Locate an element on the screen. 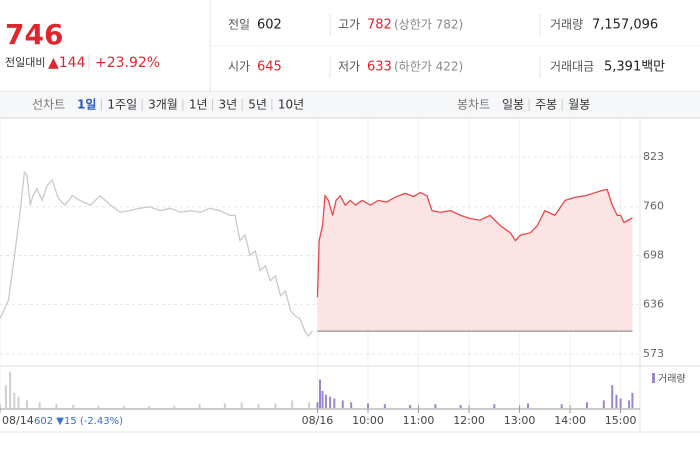  stat-value: 602 is located at coordinates (269, 25).